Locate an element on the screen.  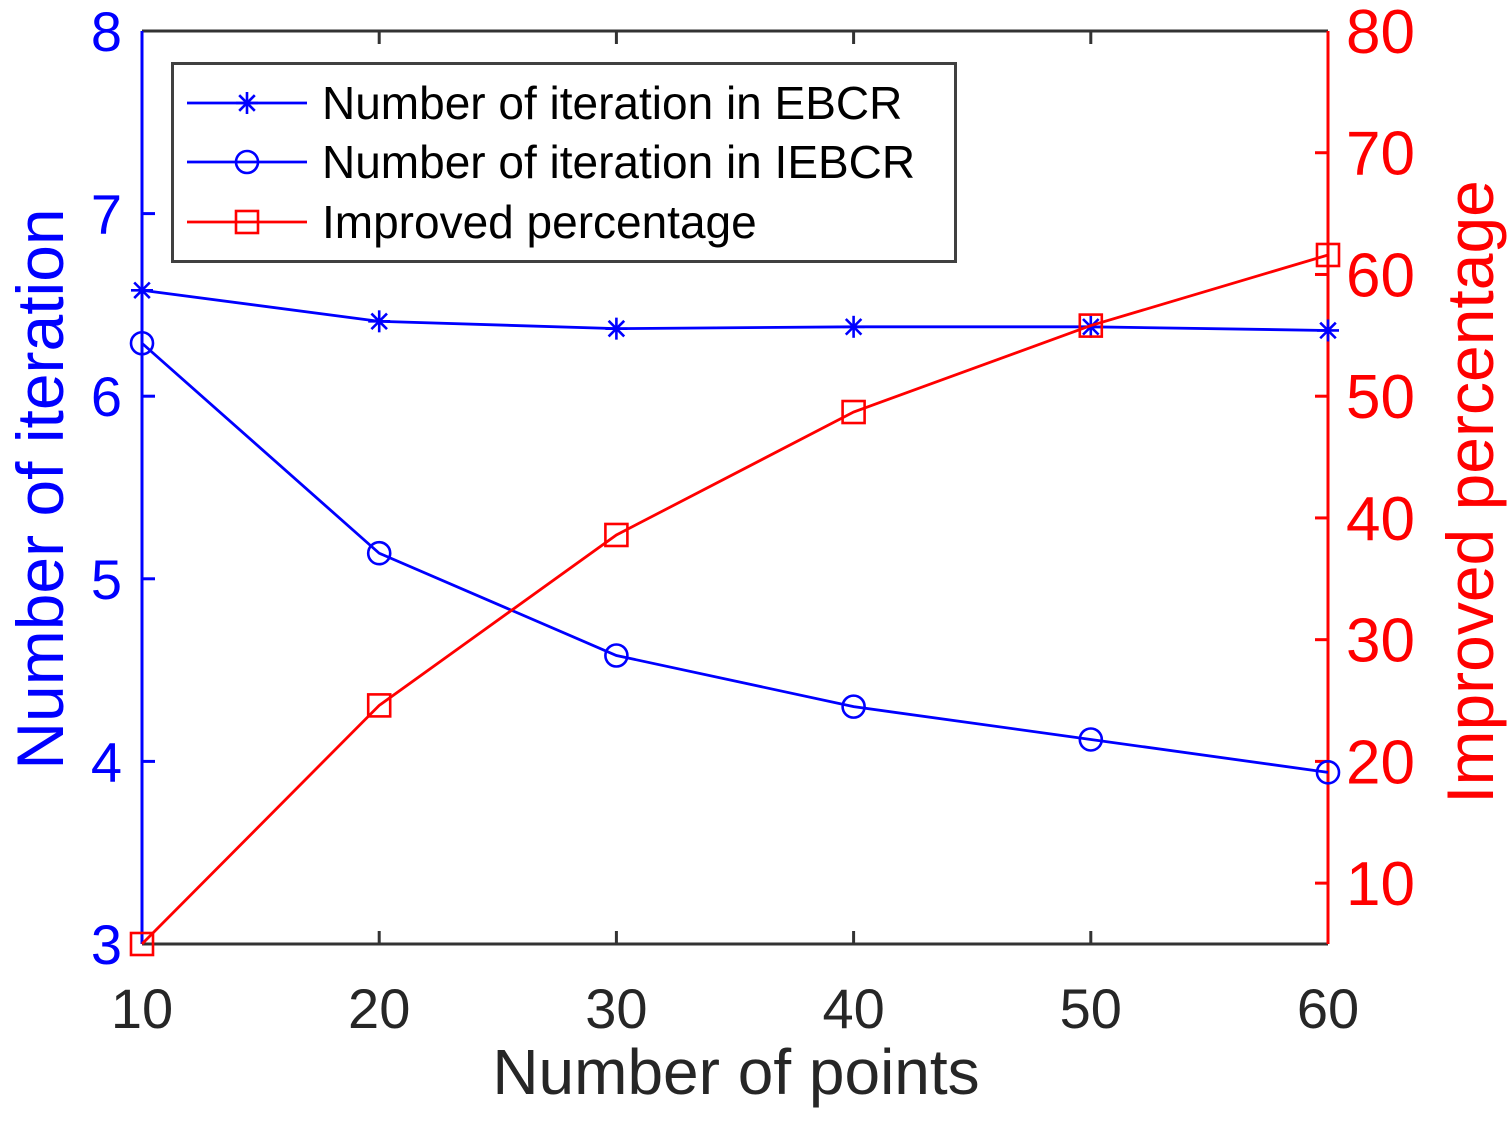
legend-row-improved: Improved percentage is located at coordinates (564, 222).